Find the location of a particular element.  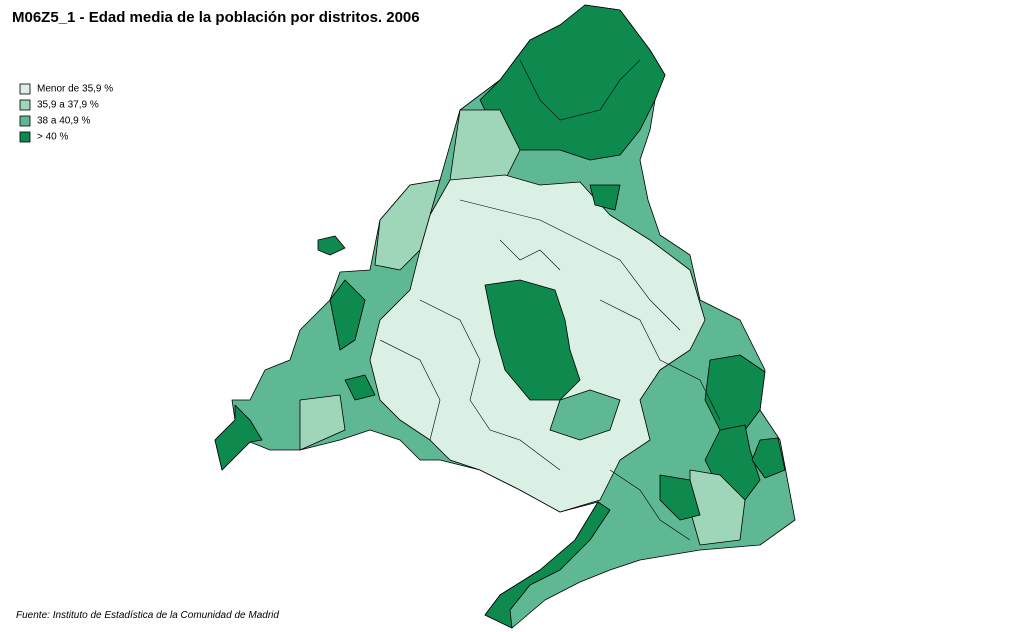

legend-label: 38 a 40,9 % is located at coordinates (63, 121).